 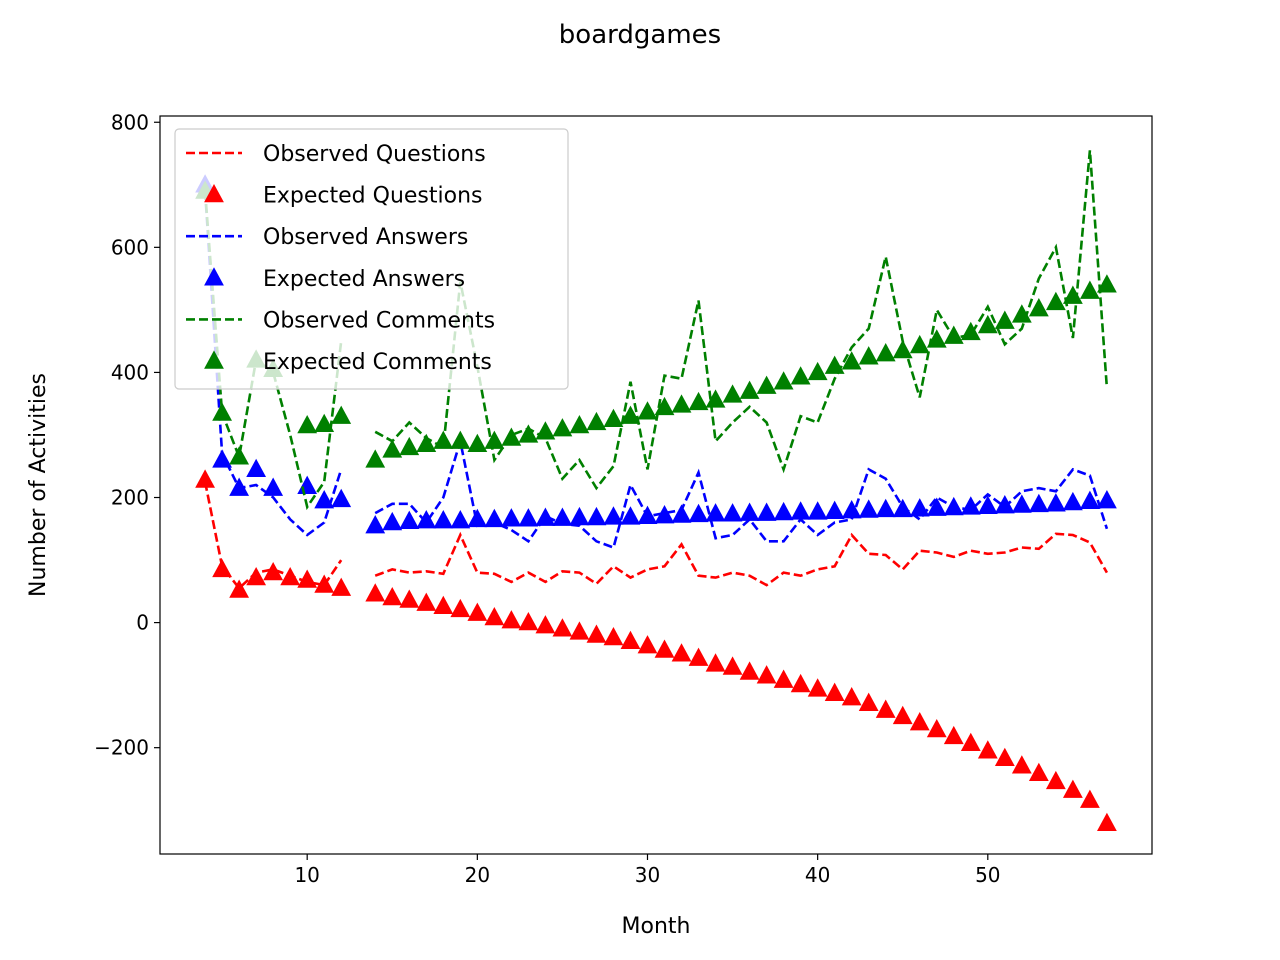 What do you see at coordinates (130, 498) in the screenshot?
I see `y-tick-label: 200` at bounding box center [130, 498].